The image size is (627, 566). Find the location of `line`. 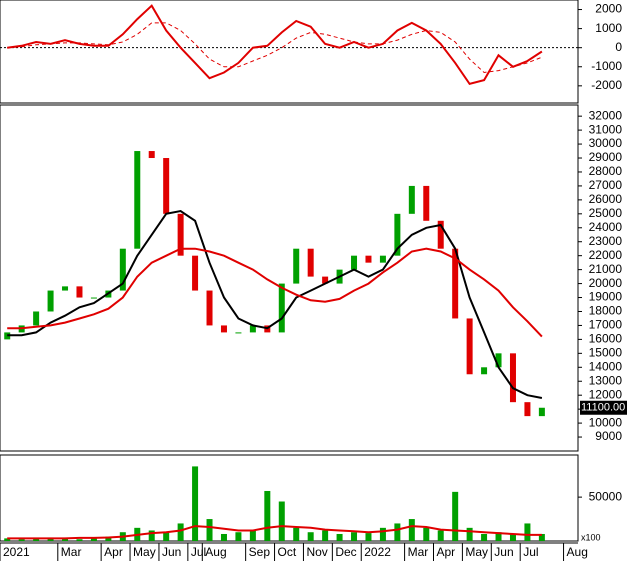

line is located at coordinates (275, 45).